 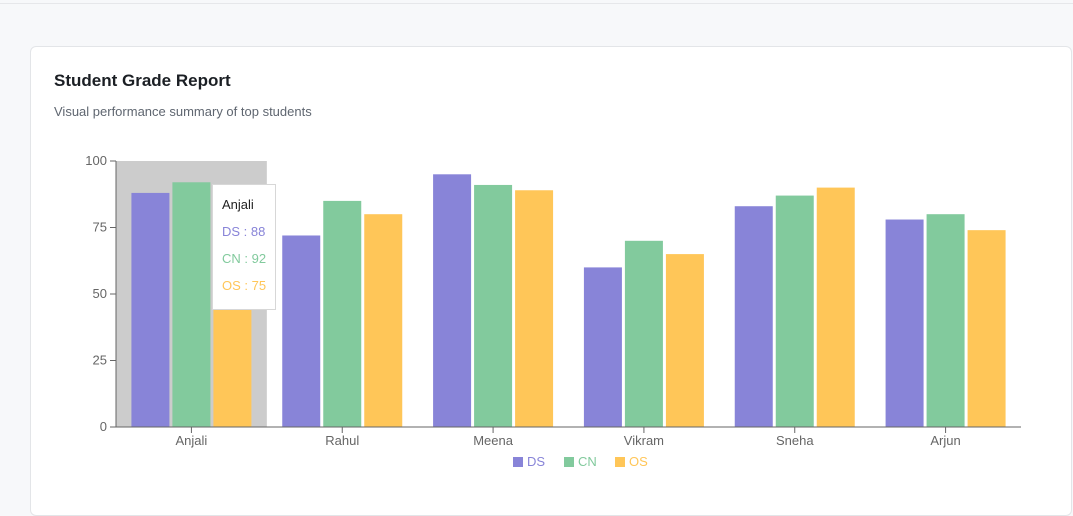 What do you see at coordinates (753, 316) in the screenshot?
I see `bar-ds-sneha` at bounding box center [753, 316].